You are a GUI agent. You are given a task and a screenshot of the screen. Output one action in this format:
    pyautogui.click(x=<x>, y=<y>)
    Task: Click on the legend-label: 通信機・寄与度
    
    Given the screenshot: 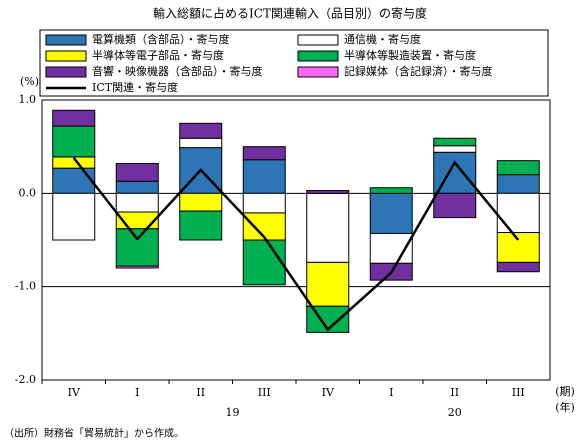 What is the action you would take?
    pyautogui.click(x=382, y=39)
    